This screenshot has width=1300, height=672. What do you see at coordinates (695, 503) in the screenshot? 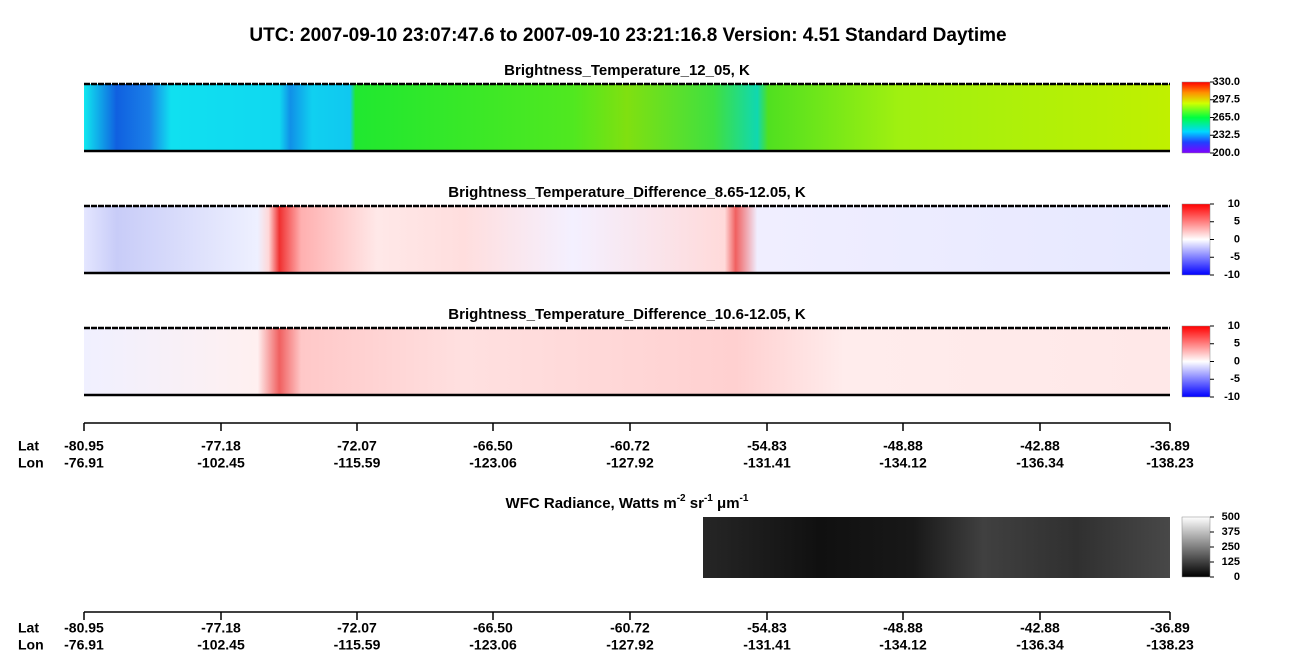
I see `title-part: sr` at bounding box center [695, 503].